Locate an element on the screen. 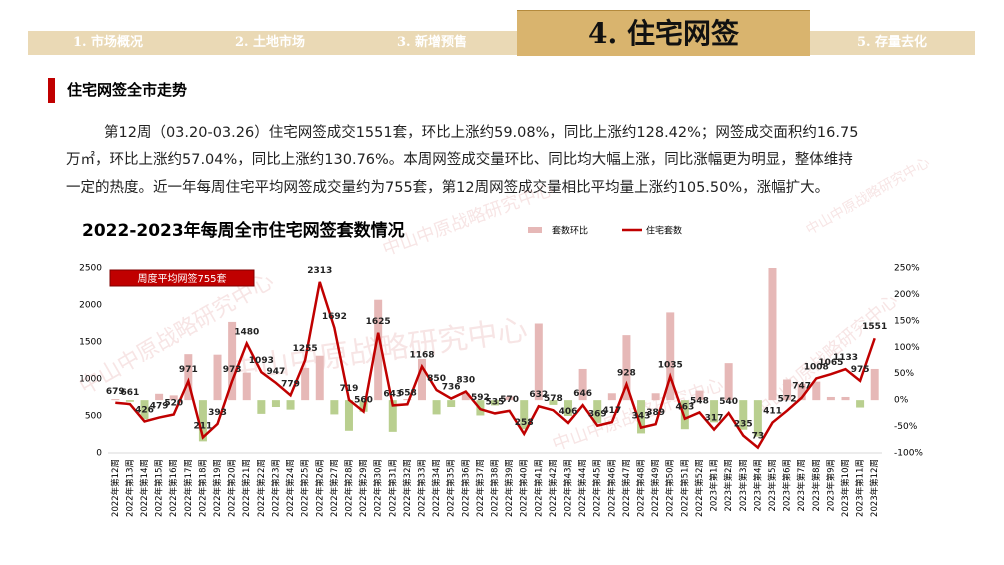 The image size is (1004, 565). data-label: 258 is located at coordinates (524, 423).